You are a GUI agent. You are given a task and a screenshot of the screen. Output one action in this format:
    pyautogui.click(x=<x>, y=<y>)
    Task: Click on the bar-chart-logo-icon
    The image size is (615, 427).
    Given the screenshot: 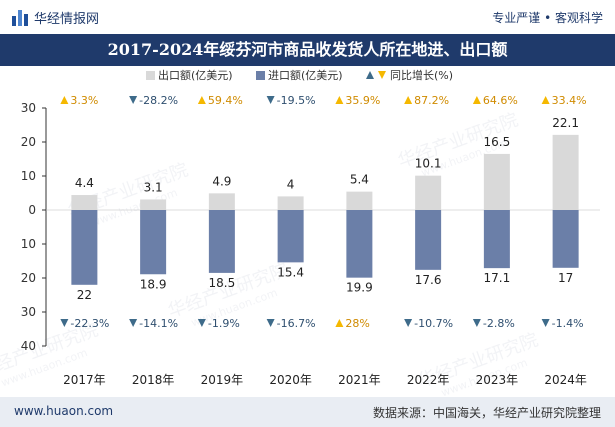 What is the action you would take?
    pyautogui.click(x=20, y=17)
    